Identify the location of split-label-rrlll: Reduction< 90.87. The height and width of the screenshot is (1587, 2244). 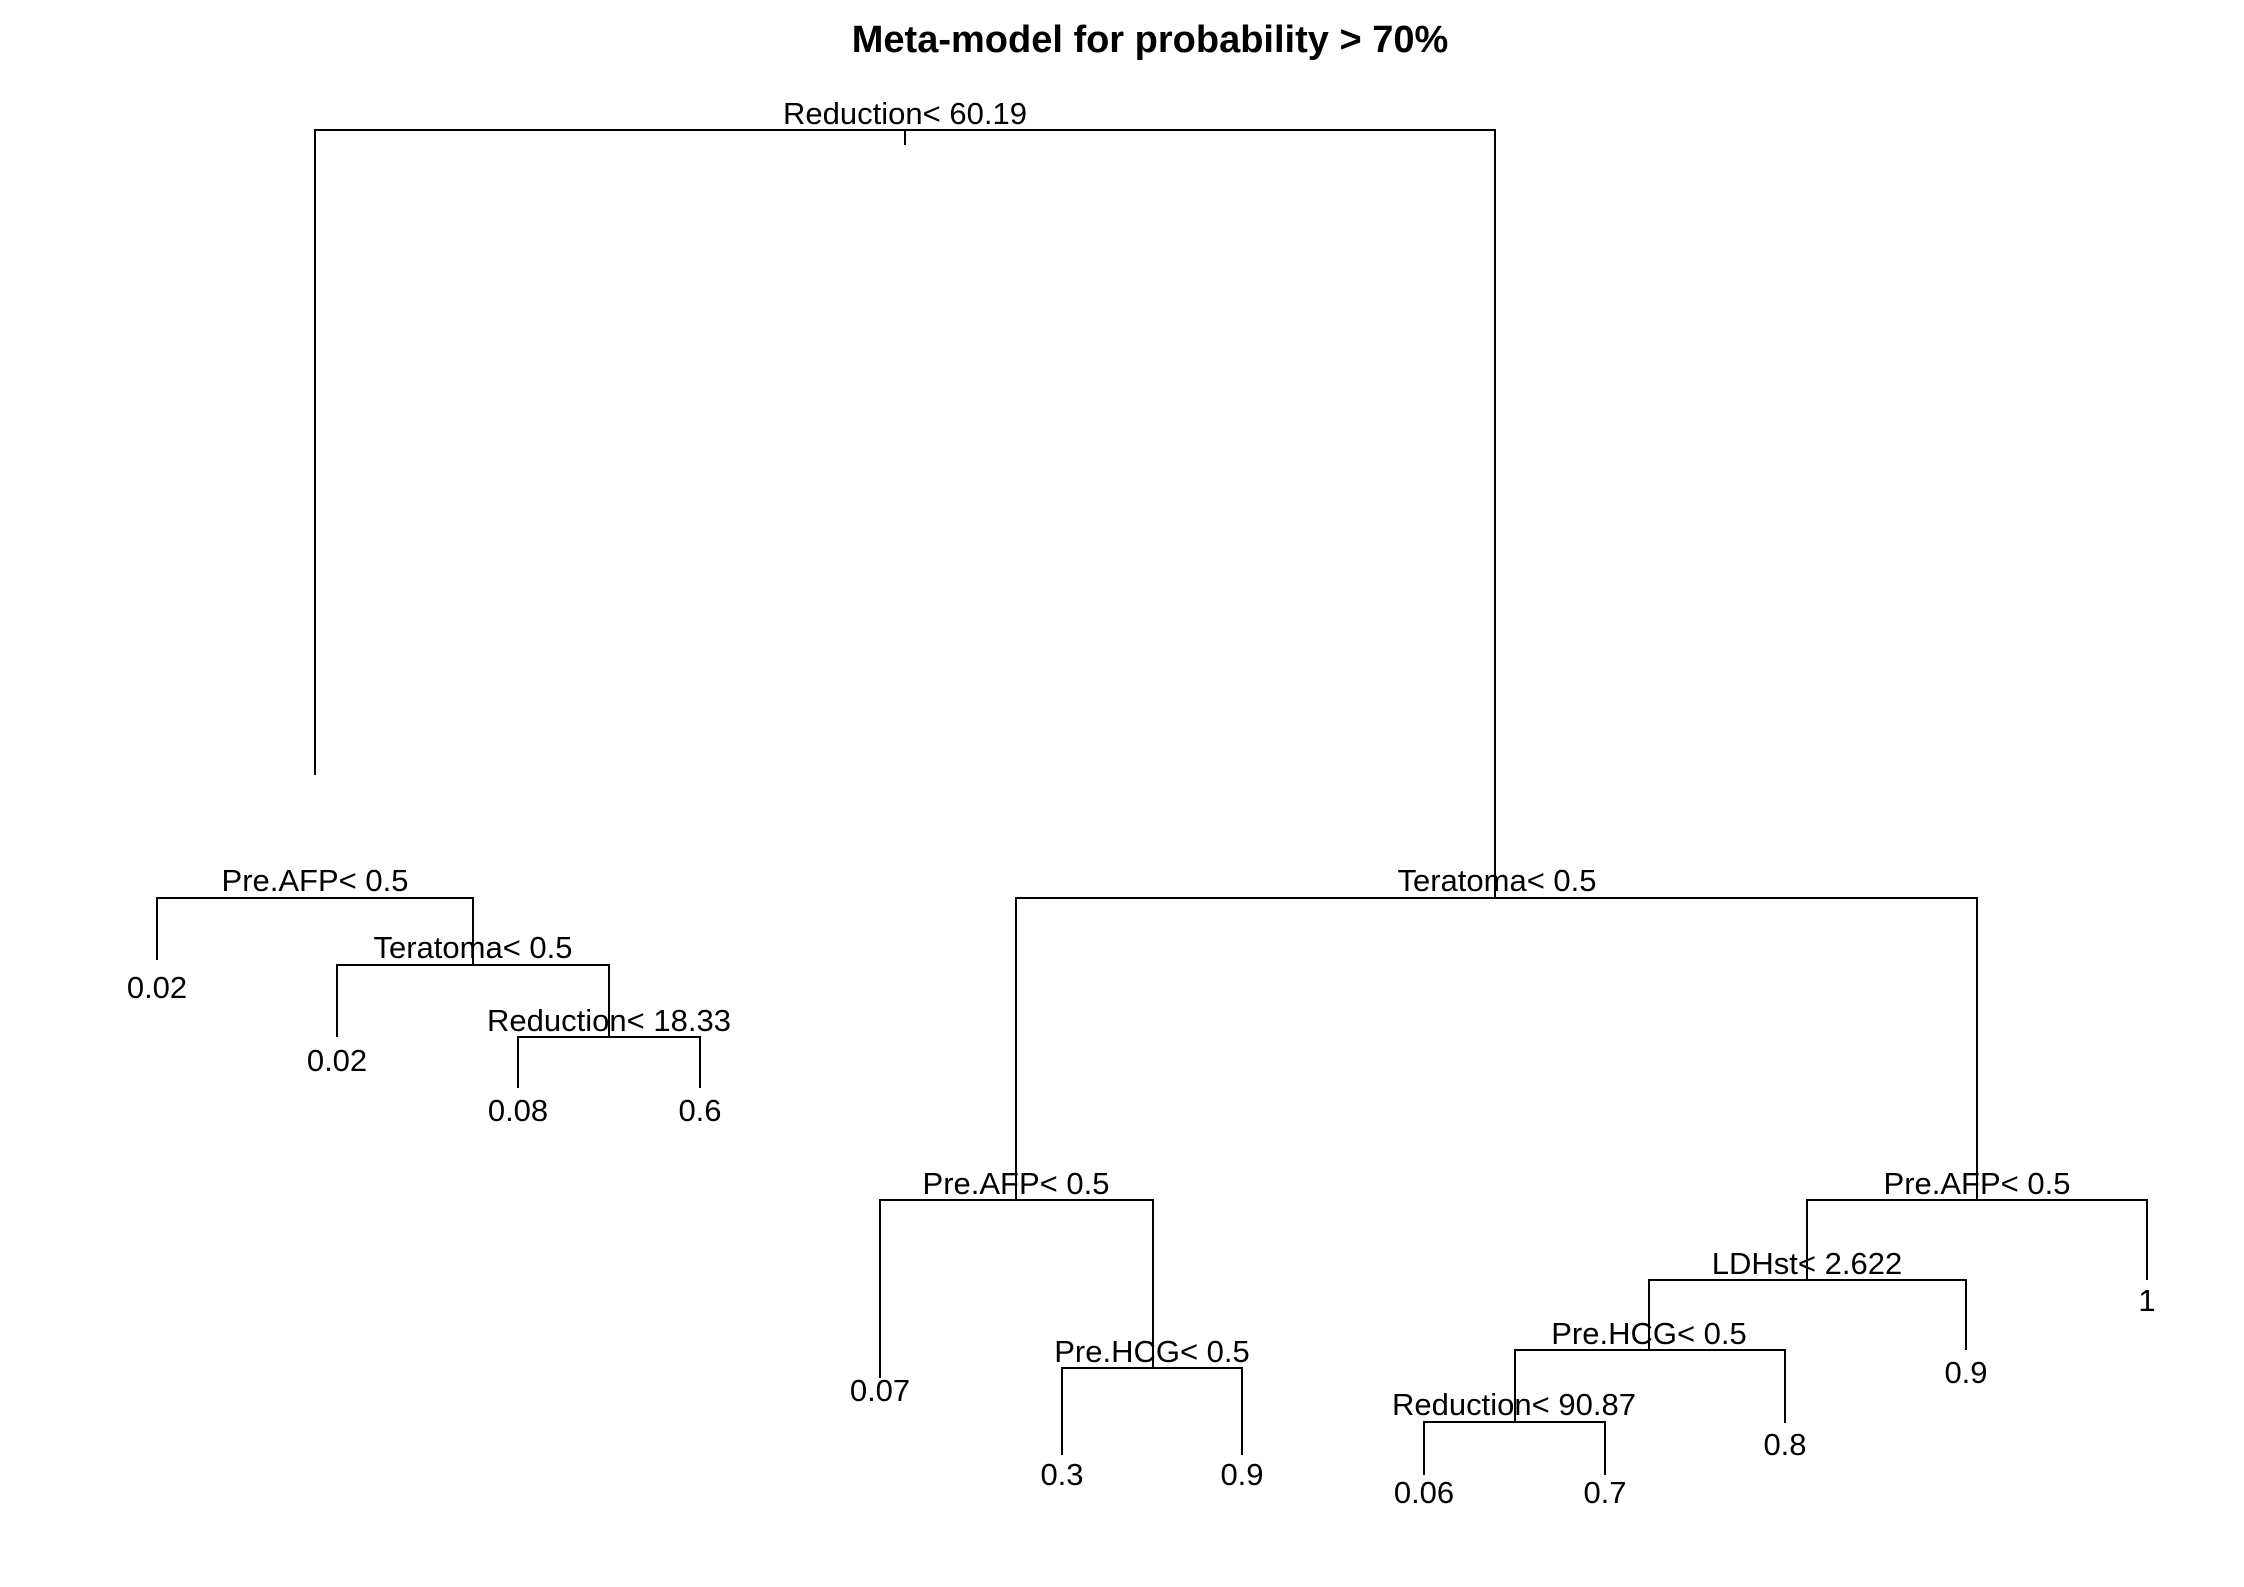
(1514, 1404).